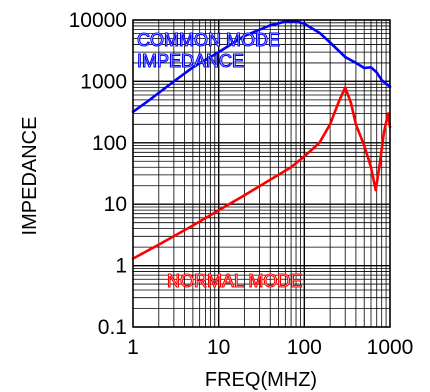  Describe the element at coordinates (261, 380) in the screenshot. I see `x-axis-title: FREQ(MHZ)` at that location.